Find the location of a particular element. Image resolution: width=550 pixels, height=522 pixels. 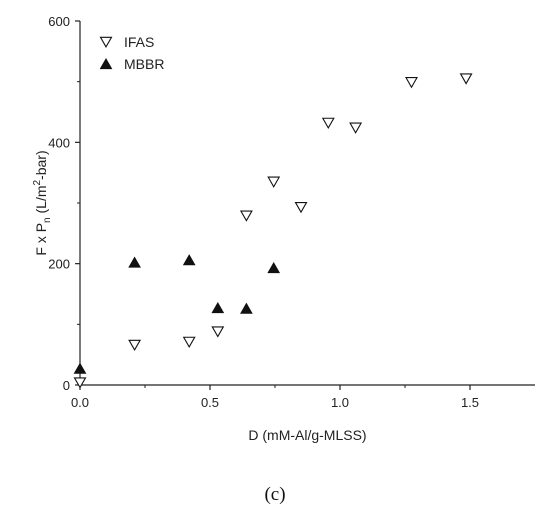

legend-label-ifas: IFAS is located at coordinates (139, 42).